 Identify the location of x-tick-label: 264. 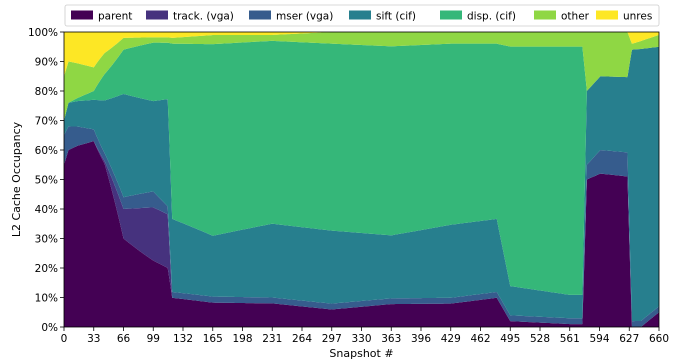
(302, 339).